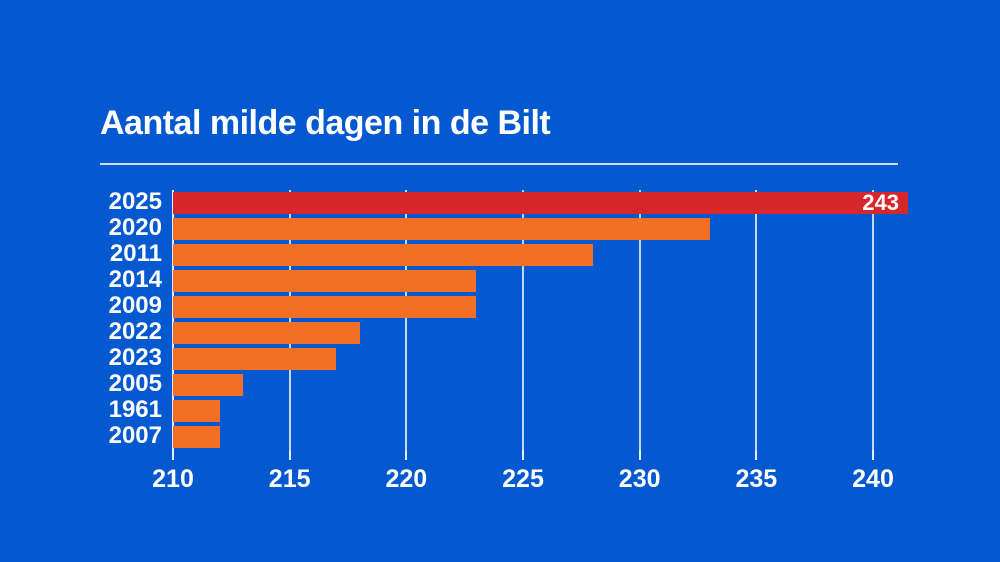 The height and width of the screenshot is (562, 1000). What do you see at coordinates (208, 385) in the screenshot?
I see `bar-2005` at bounding box center [208, 385].